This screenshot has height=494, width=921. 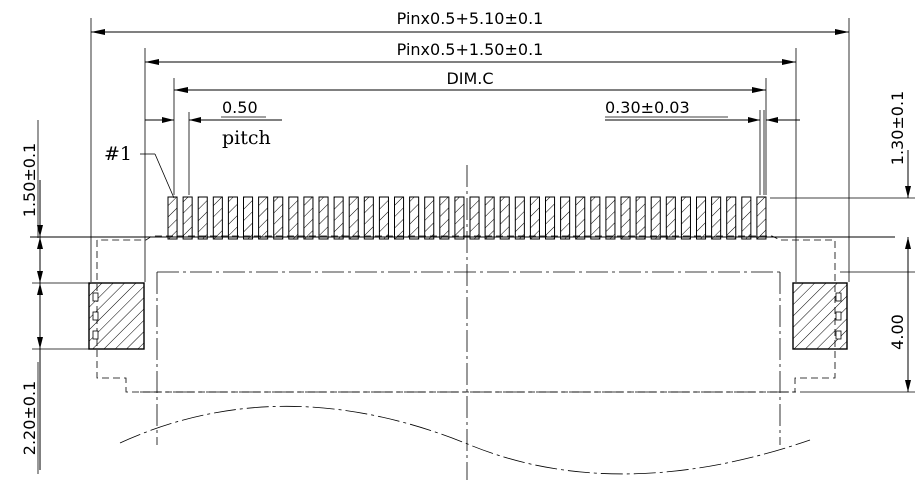 I want to click on right-mounting-pad, so click(x=820, y=316).